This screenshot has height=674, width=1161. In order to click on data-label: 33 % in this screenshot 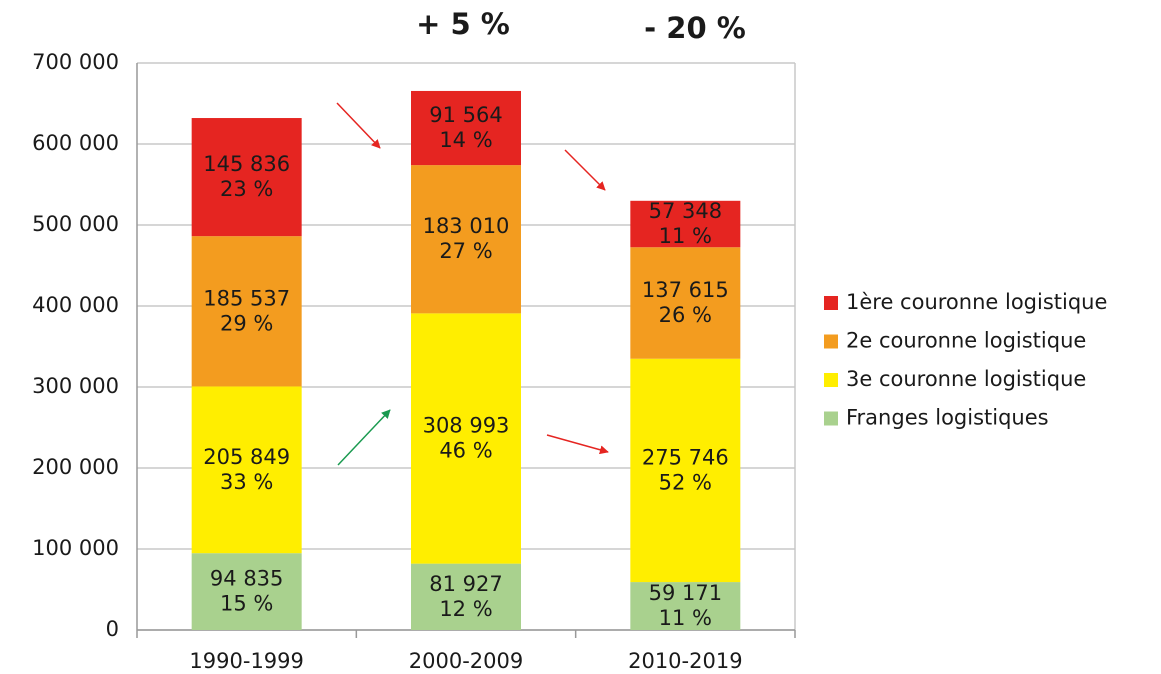, I will do `click(246, 482)`.